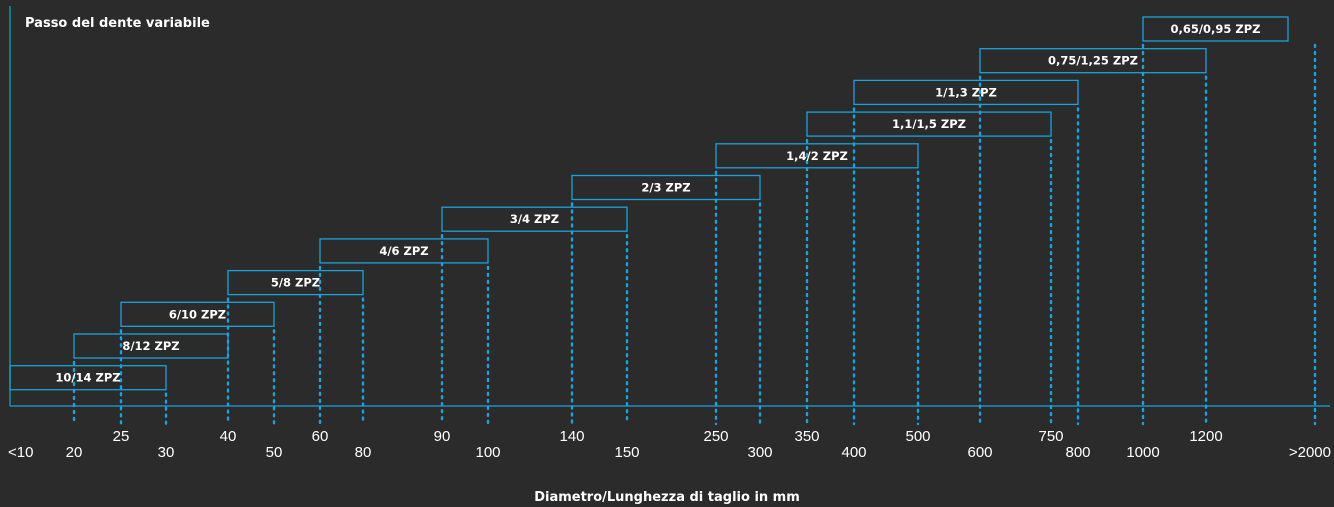 The width and height of the screenshot is (1334, 507). Describe the element at coordinates (117, 23) in the screenshot. I see `y-axis-title: Passo del dente variabile` at that location.